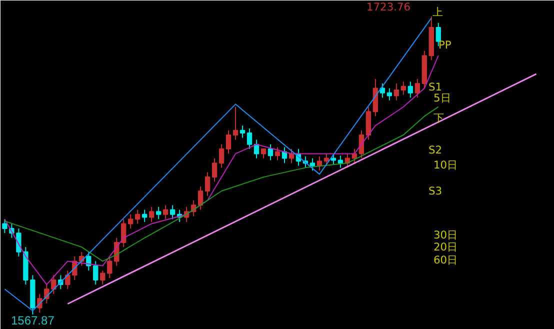 The height and width of the screenshot is (329, 554). What do you see at coordinates (443, 98) in the screenshot?
I see `annotation: 5日` at bounding box center [443, 98].